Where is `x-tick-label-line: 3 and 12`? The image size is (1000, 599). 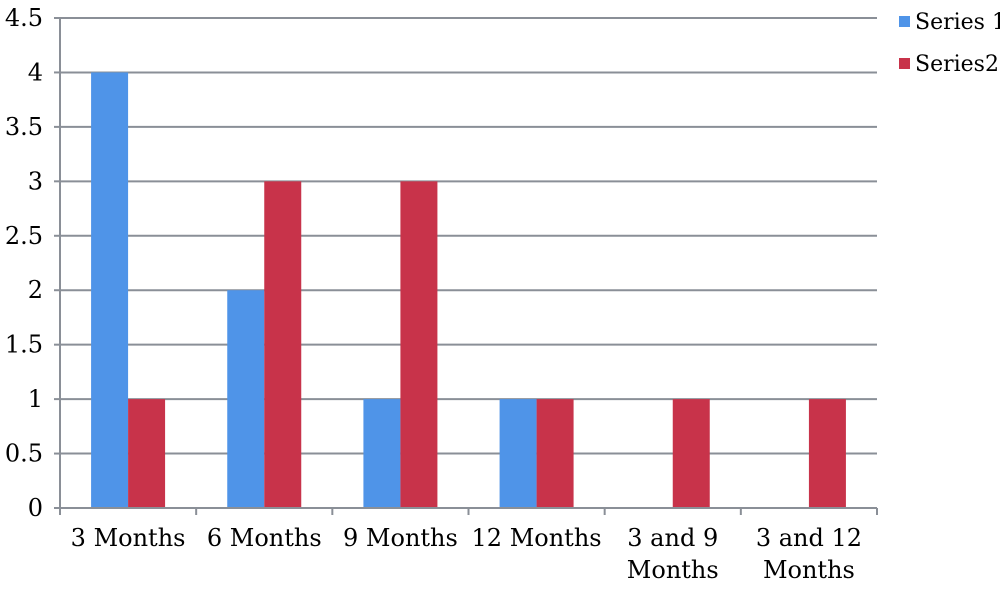
x-tick-label-line: 3 and 12 is located at coordinates (809, 538).